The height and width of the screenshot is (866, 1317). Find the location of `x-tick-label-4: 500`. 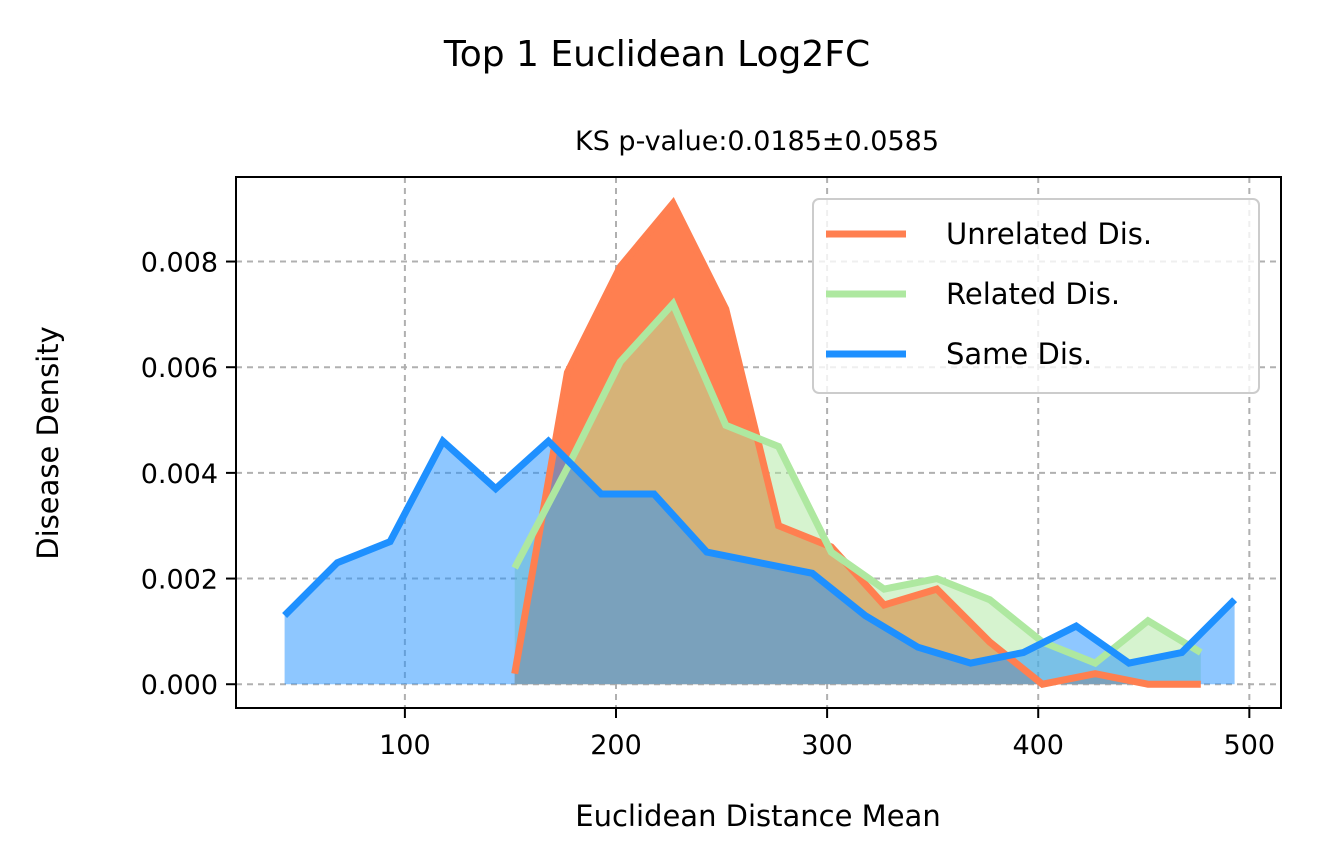

x-tick-label-4: 500 is located at coordinates (1250, 745).